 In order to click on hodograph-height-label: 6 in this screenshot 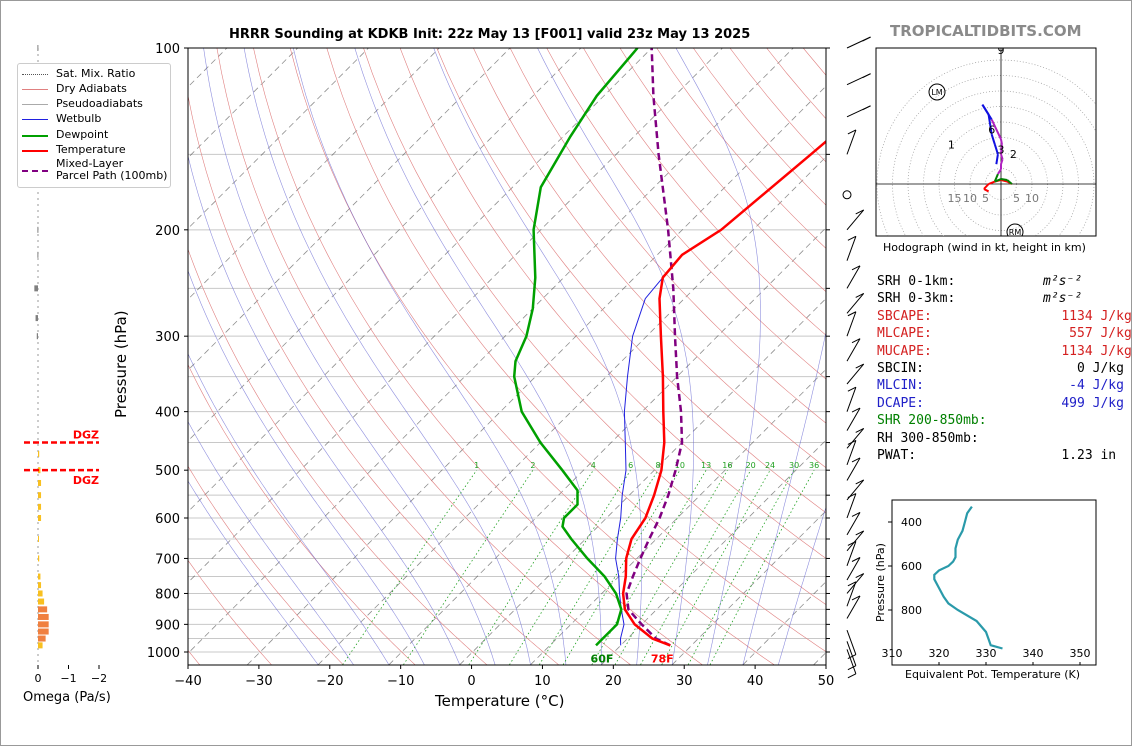, I will do `click(991, 129)`.